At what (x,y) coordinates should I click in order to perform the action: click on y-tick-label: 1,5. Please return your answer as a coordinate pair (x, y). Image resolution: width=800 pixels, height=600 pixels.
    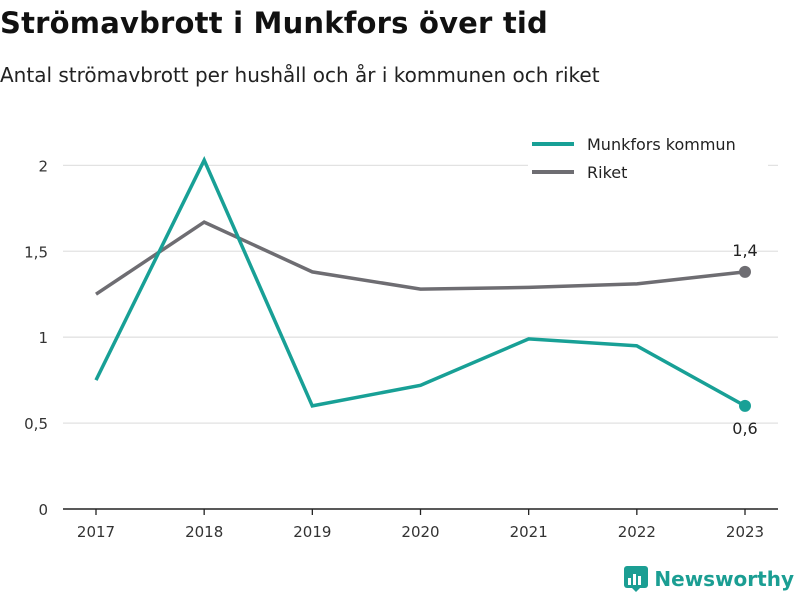
    Looking at the image, I should click on (36, 252).